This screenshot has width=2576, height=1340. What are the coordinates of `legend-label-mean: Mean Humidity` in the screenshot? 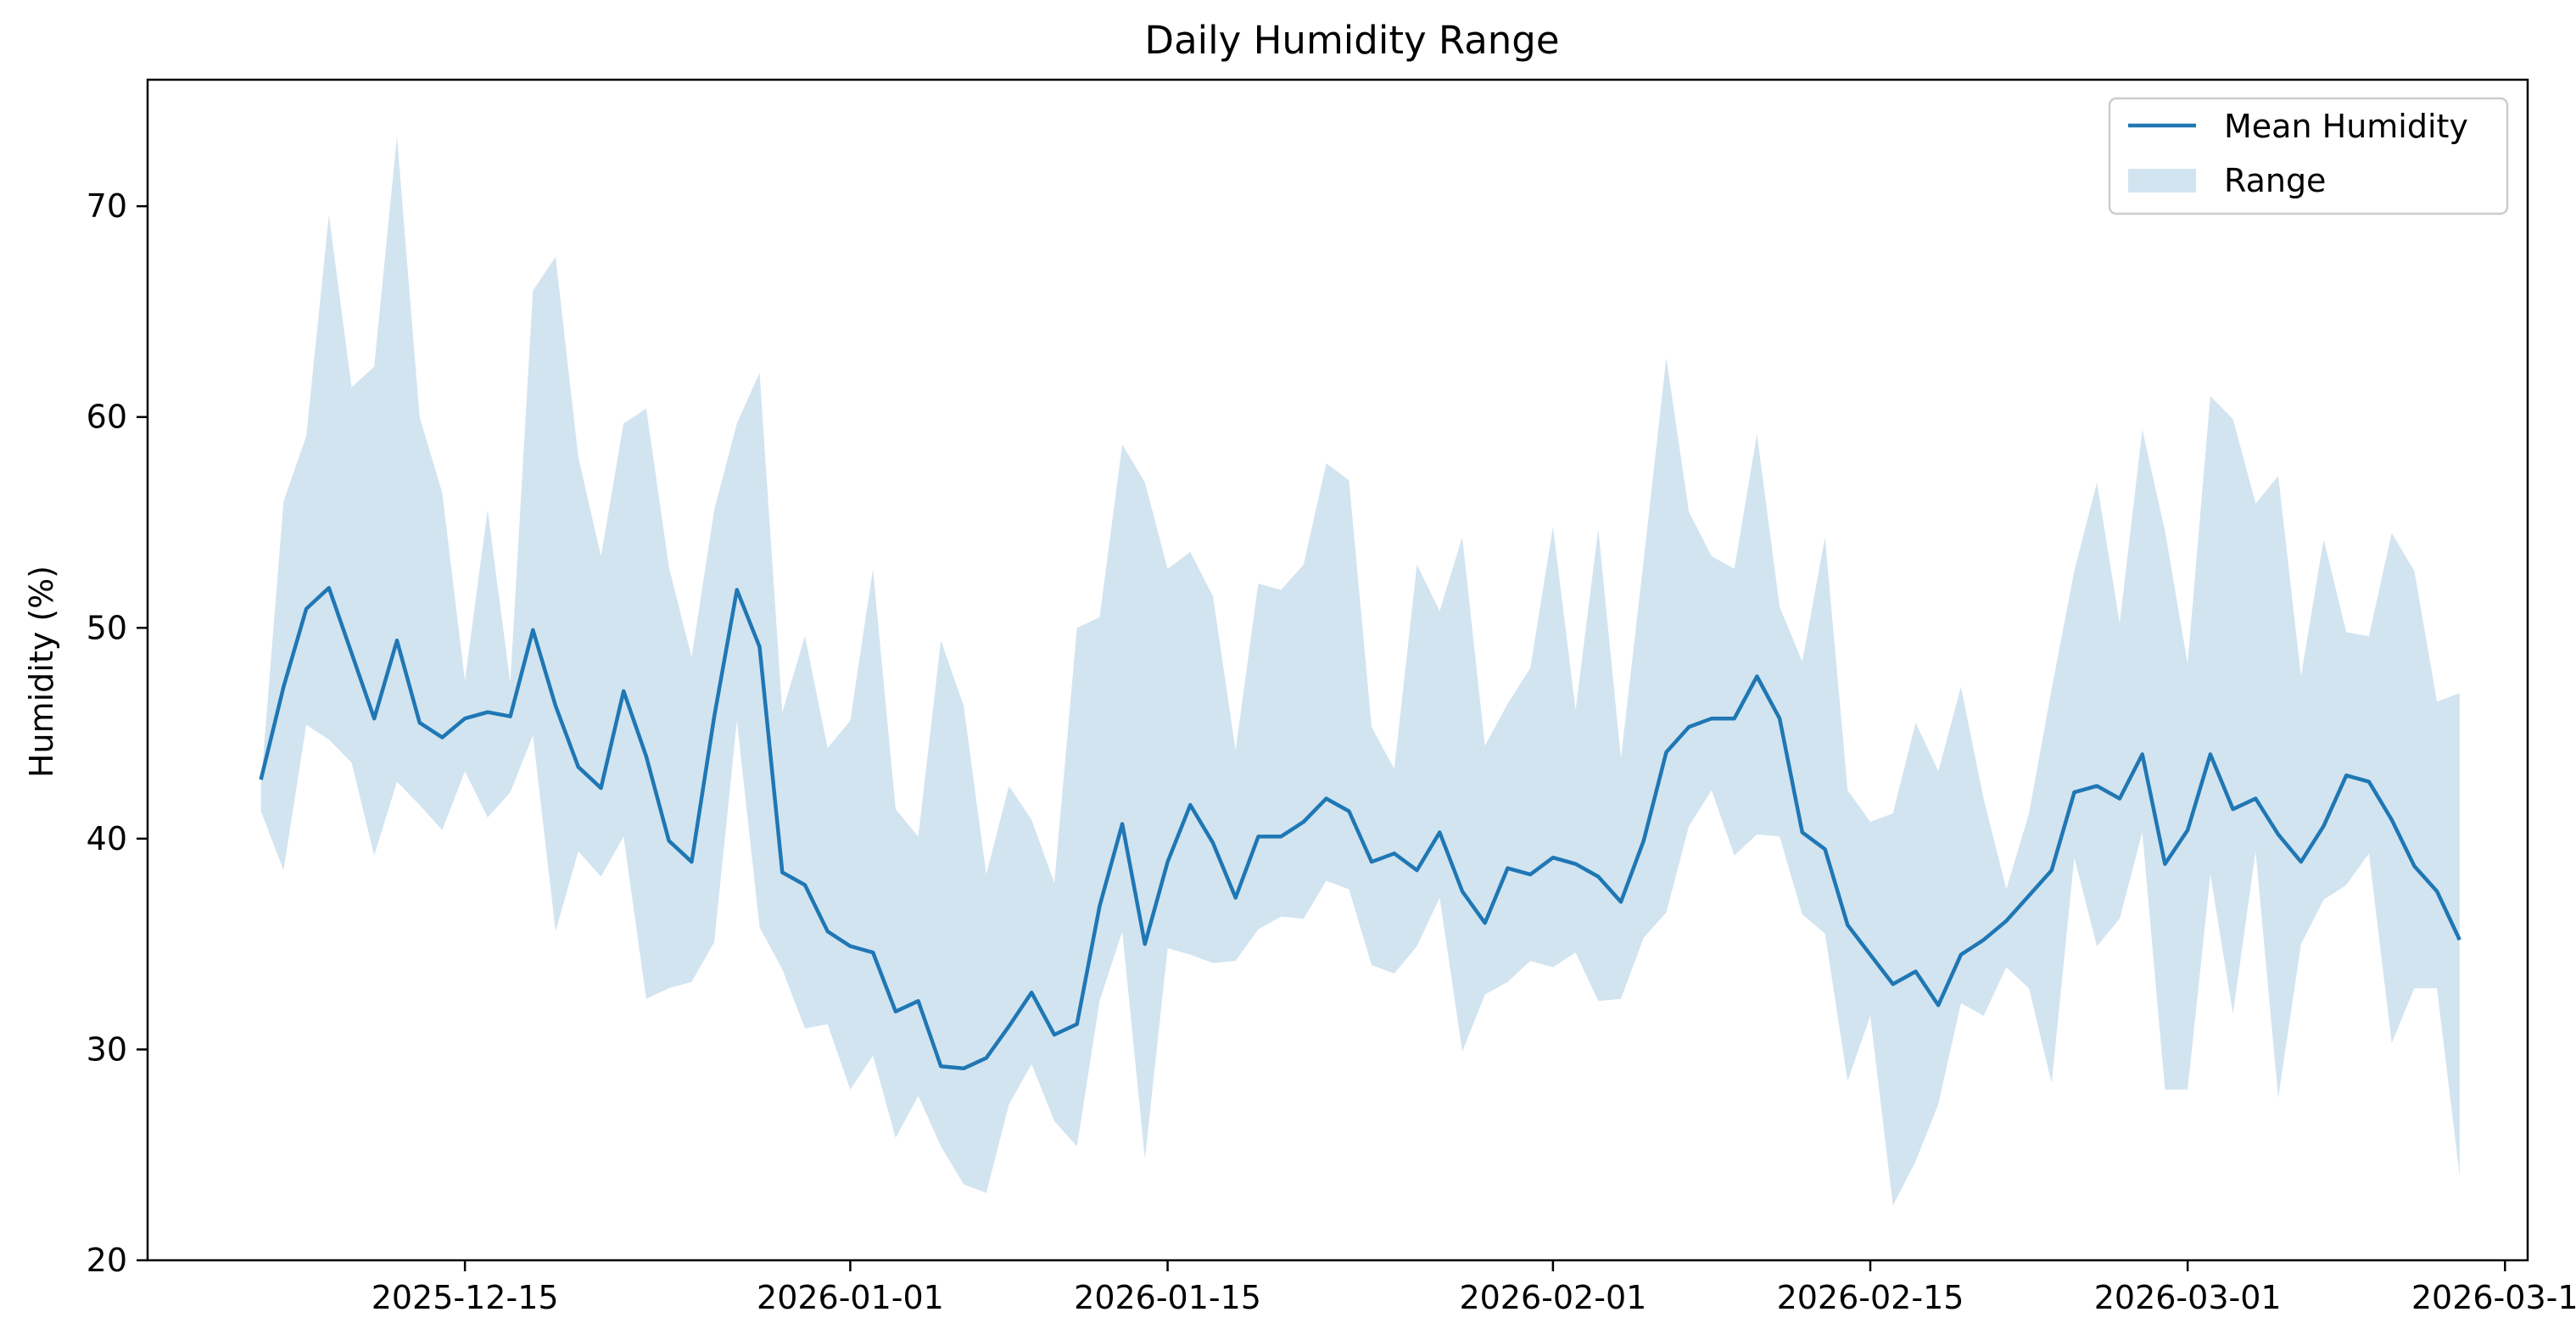 It's located at (2346, 126).